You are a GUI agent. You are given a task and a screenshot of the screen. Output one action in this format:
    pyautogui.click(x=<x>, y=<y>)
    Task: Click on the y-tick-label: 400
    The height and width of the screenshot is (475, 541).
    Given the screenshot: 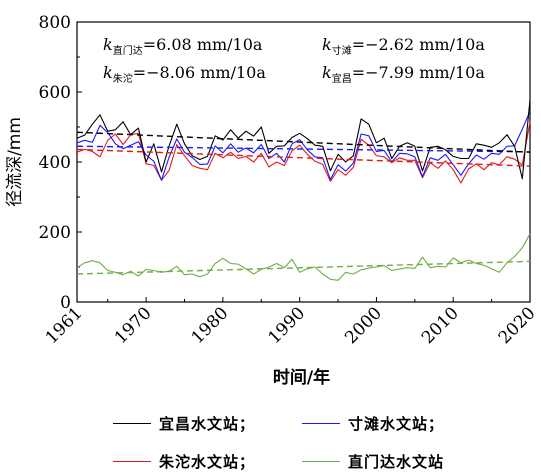 What is the action you would take?
    pyautogui.click(x=55, y=163)
    